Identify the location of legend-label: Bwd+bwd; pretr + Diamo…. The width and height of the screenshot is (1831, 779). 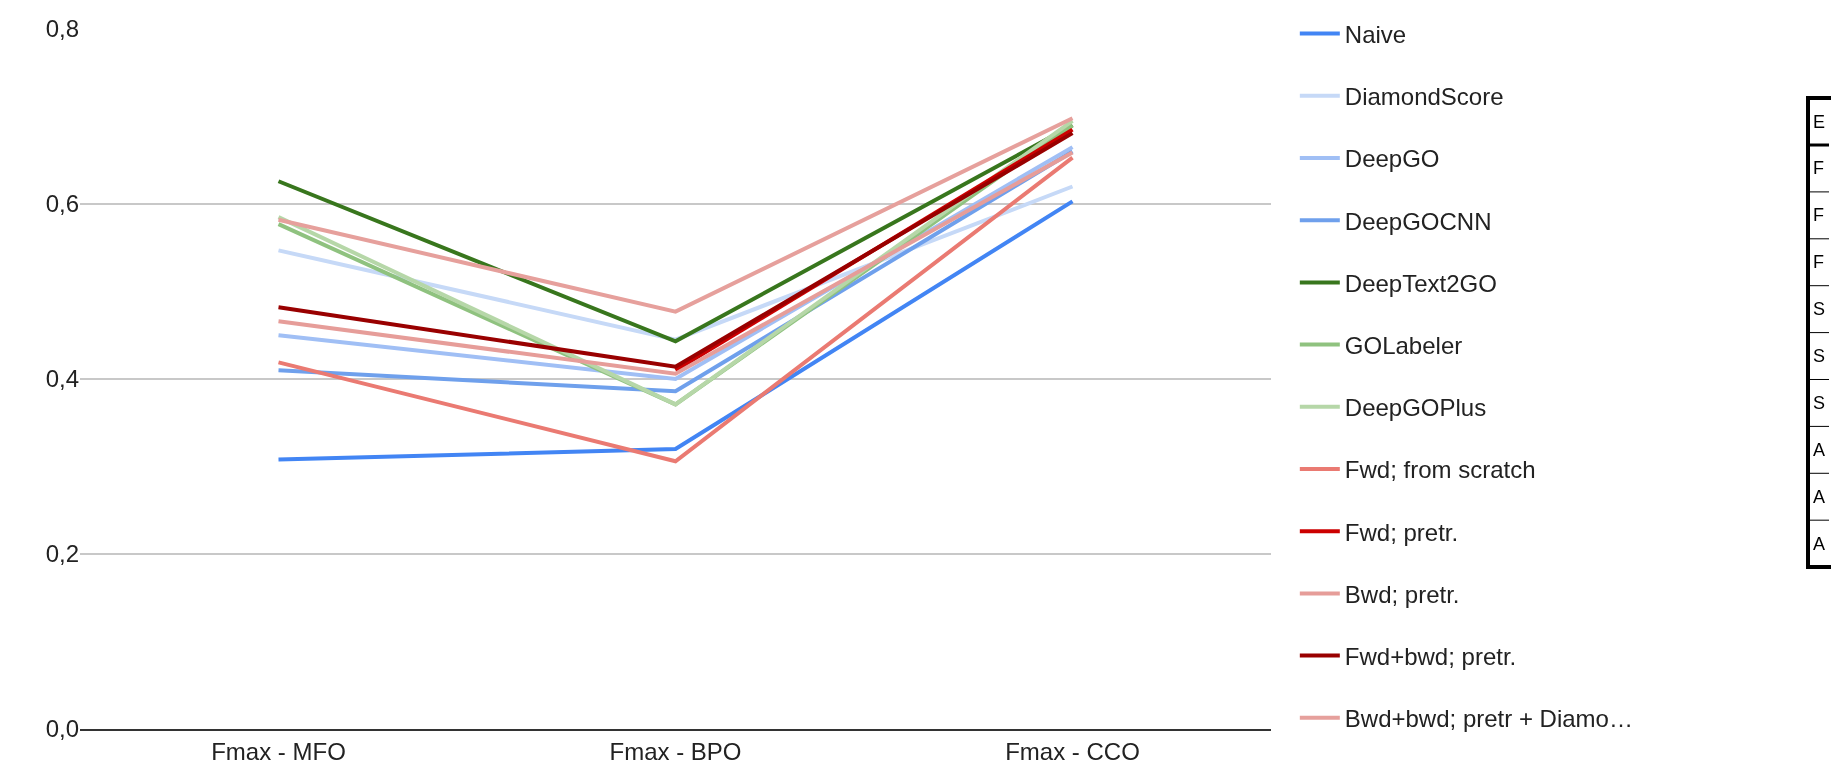
(1488, 719).